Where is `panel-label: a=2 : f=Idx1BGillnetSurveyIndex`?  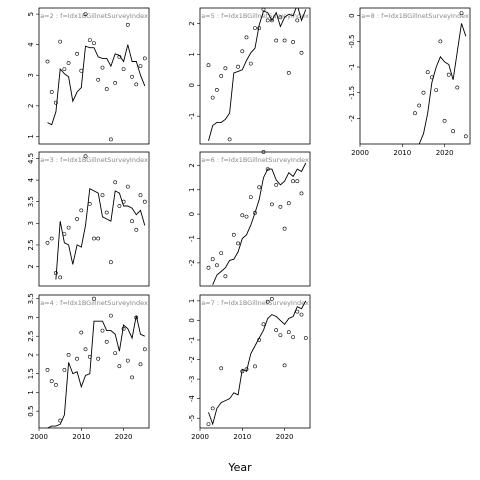
panel-label: a=2 : f=Idx1BGillnetSurveyIndex is located at coordinates (94, 16).